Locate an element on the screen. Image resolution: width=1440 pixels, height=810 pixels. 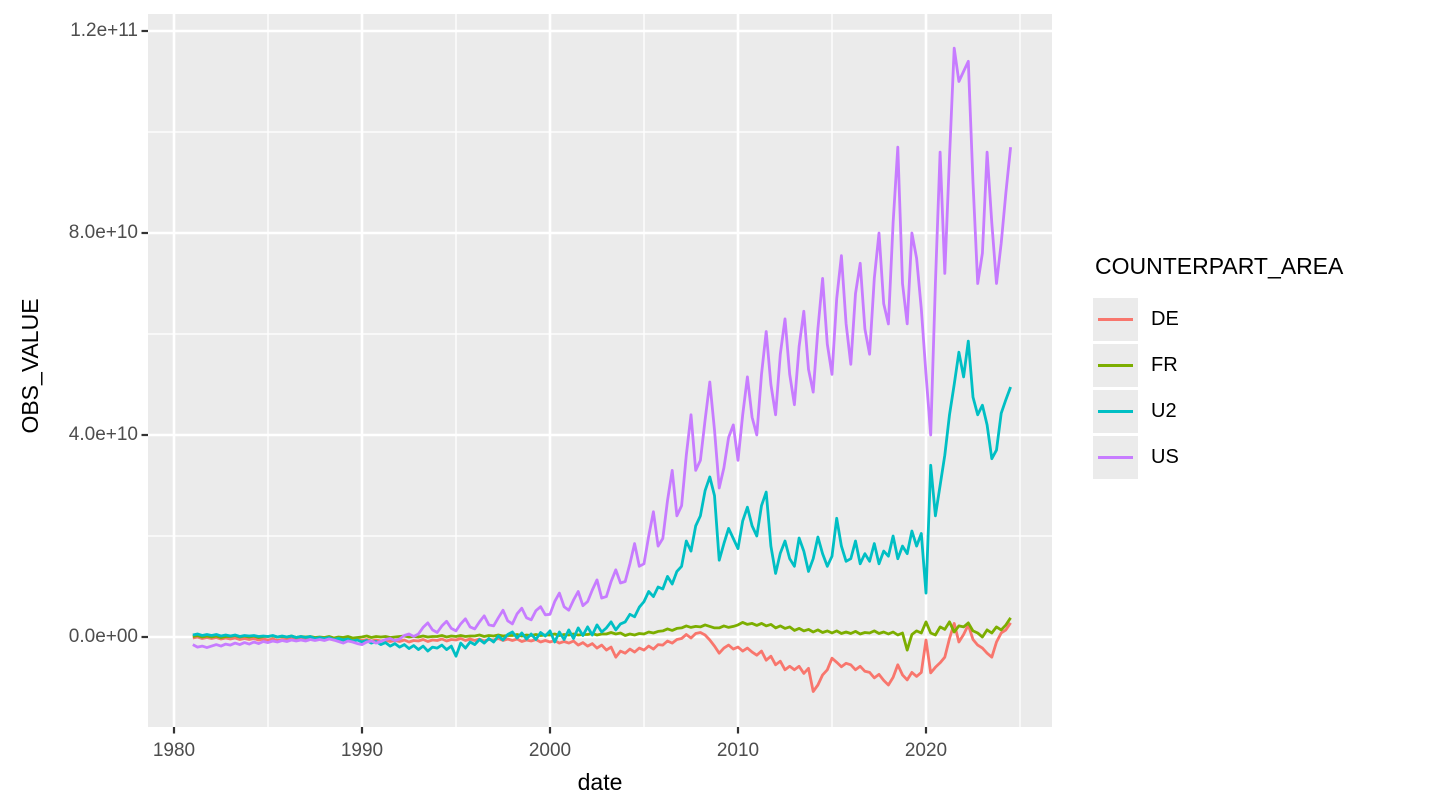
legend-item-u2: U2 is located at coordinates (1263, 411).